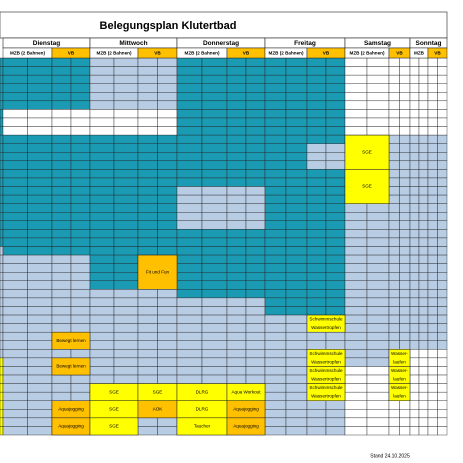 The width and height of the screenshot is (463, 463). I want to click on day-header: Freitag, so click(305, 43).